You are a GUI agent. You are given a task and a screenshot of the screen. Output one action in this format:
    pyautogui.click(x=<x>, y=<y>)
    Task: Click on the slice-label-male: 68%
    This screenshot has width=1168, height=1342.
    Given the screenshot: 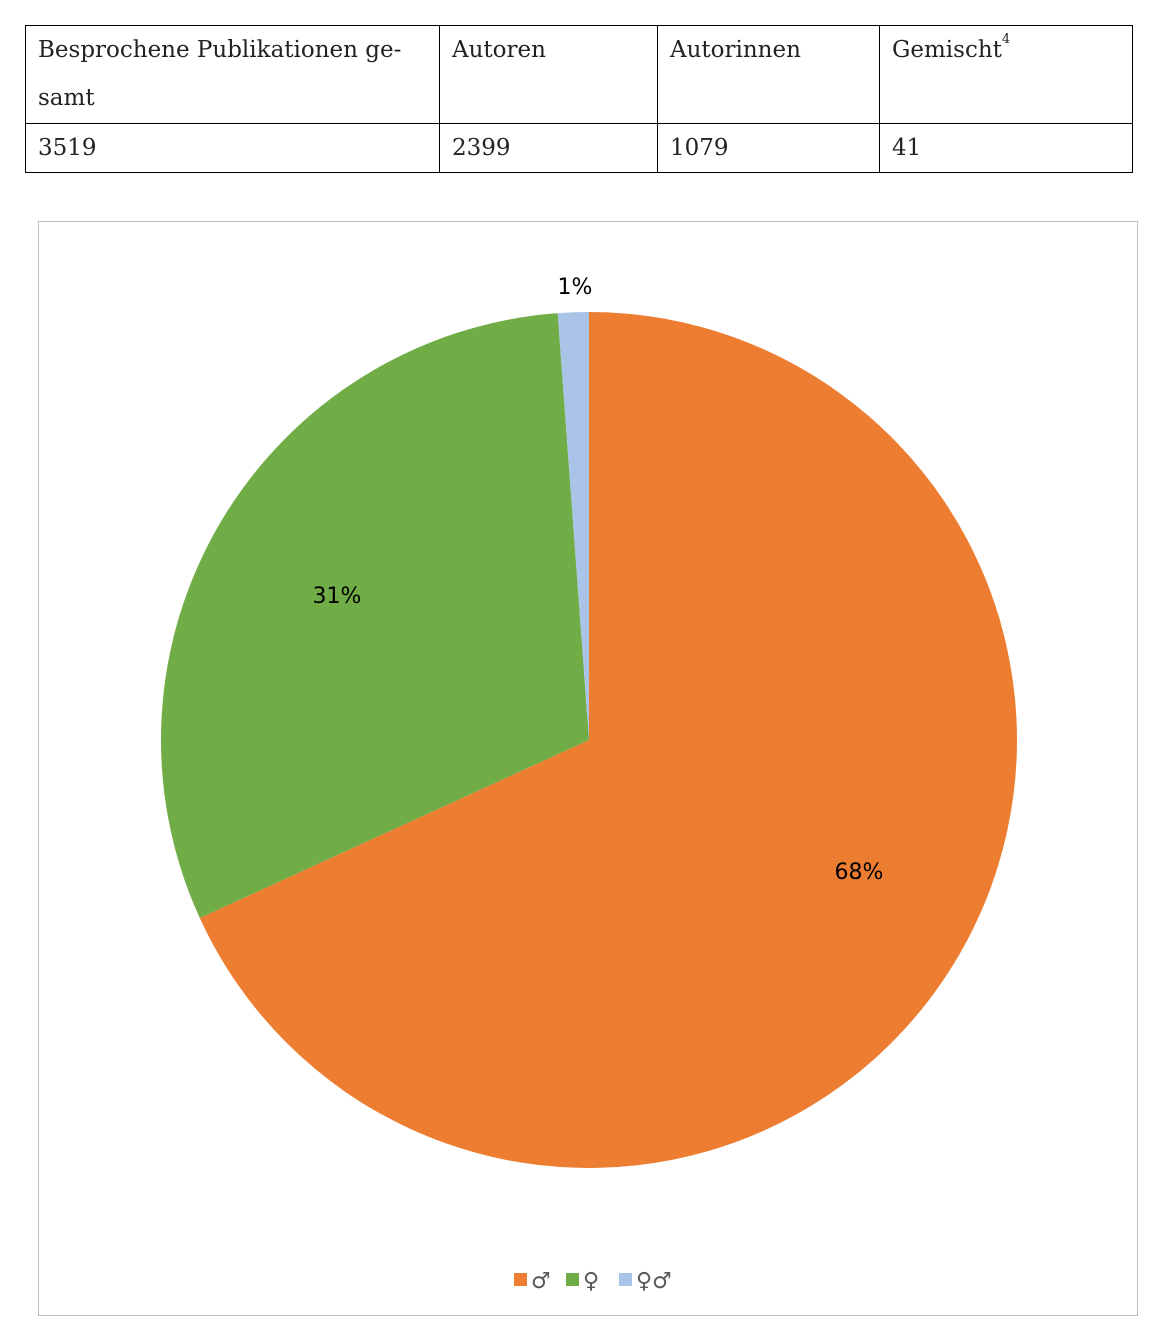 What is the action you would take?
    pyautogui.click(x=859, y=872)
    